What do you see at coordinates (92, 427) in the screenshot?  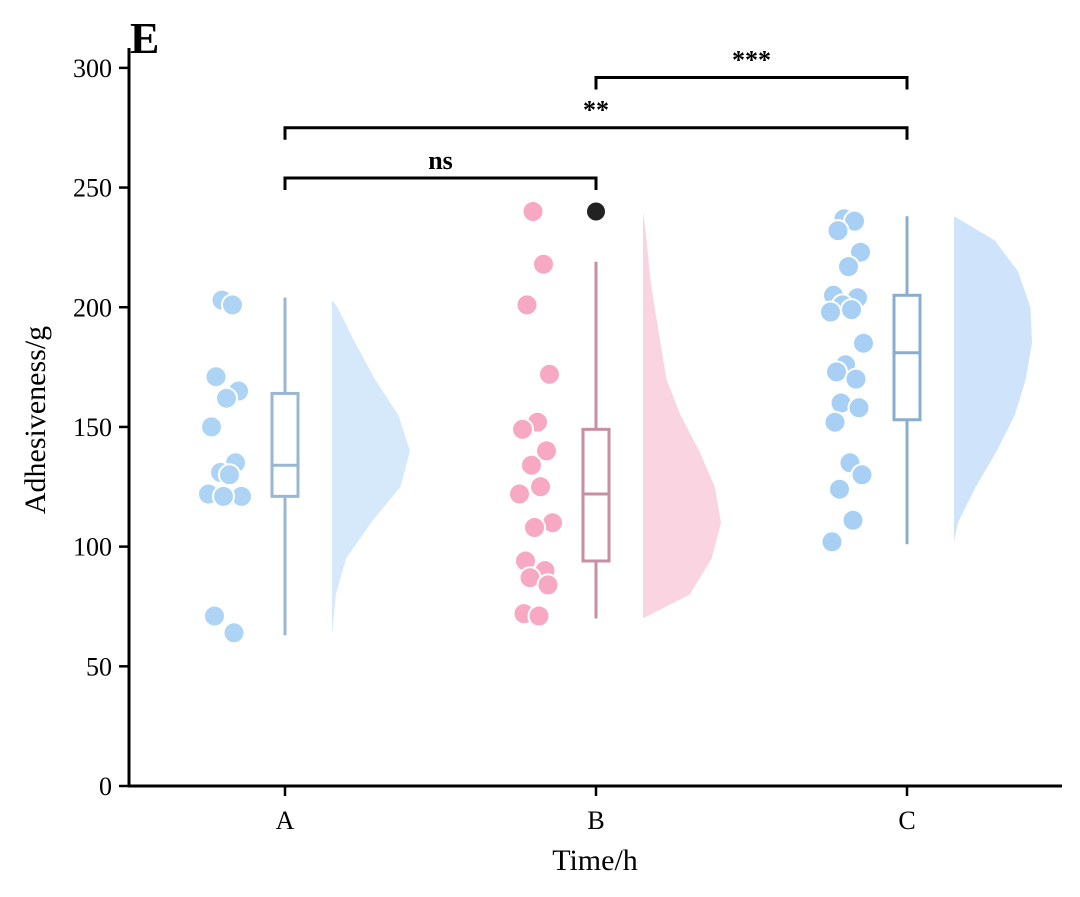 I see `y-tick-label: 150` at bounding box center [92, 427].